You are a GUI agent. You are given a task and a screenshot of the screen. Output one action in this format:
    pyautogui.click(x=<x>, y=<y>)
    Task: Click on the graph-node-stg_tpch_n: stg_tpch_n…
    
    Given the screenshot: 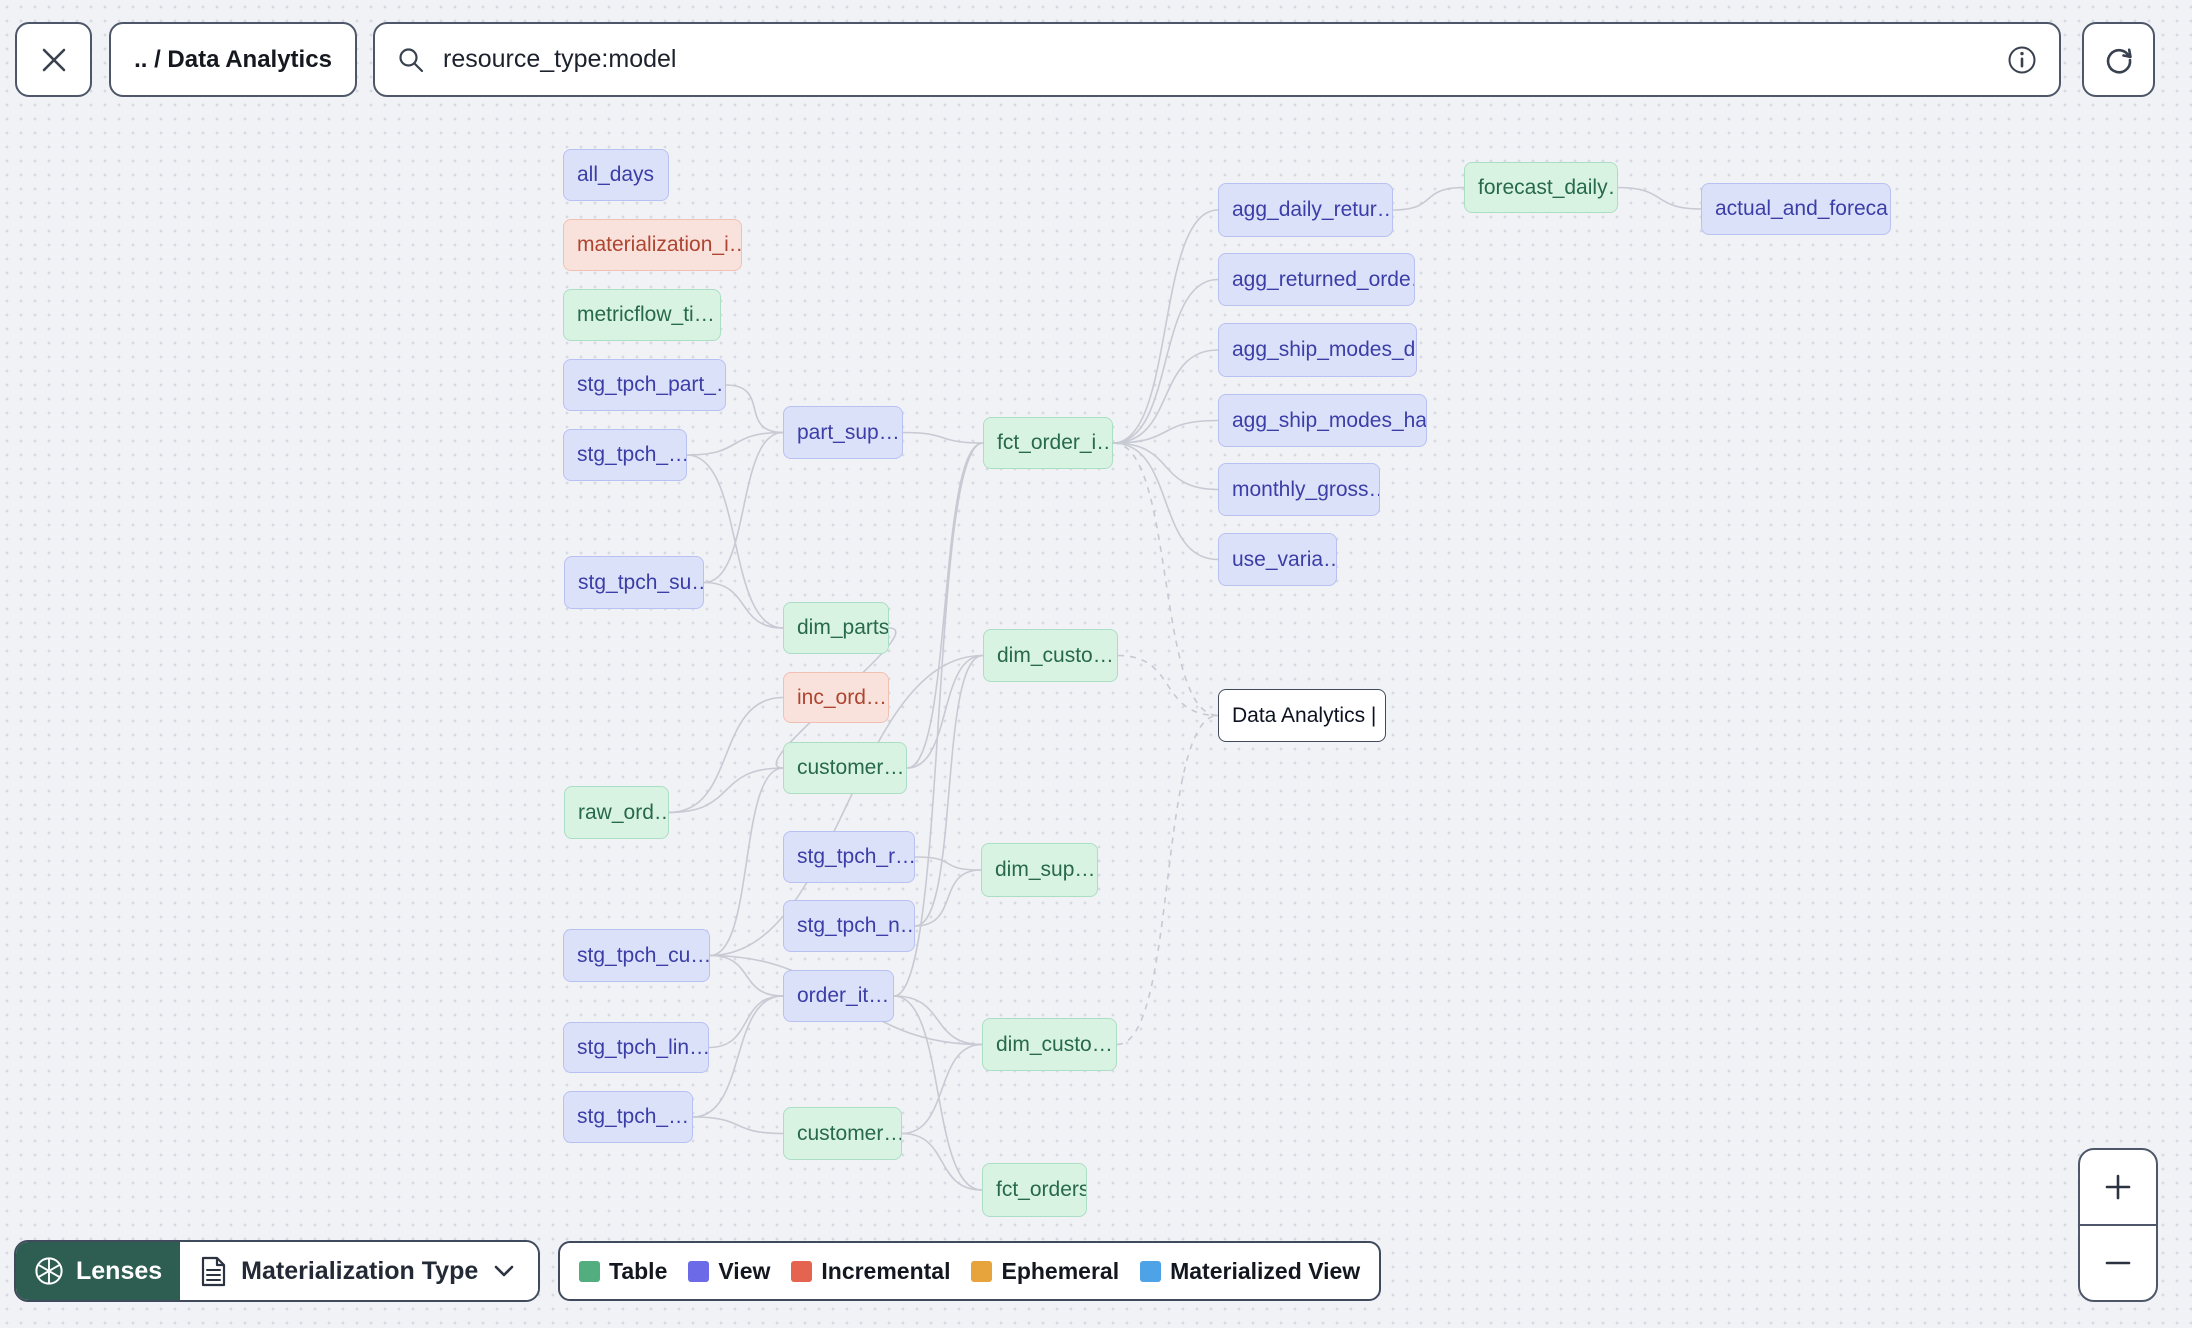 What is the action you would take?
    pyautogui.click(x=849, y=926)
    